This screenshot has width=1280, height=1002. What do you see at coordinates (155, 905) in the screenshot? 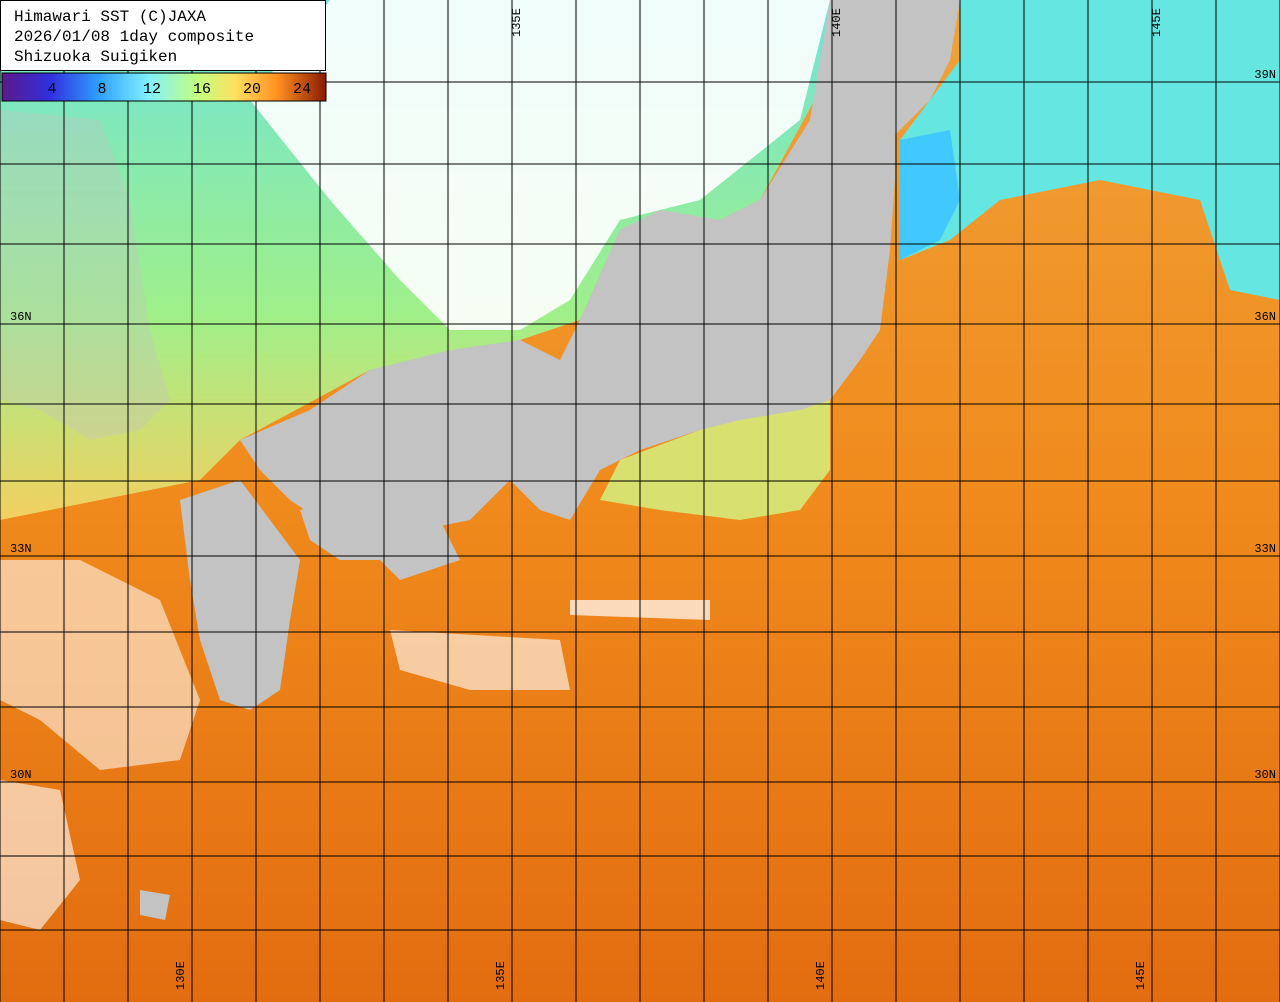
I see `land-island` at bounding box center [155, 905].